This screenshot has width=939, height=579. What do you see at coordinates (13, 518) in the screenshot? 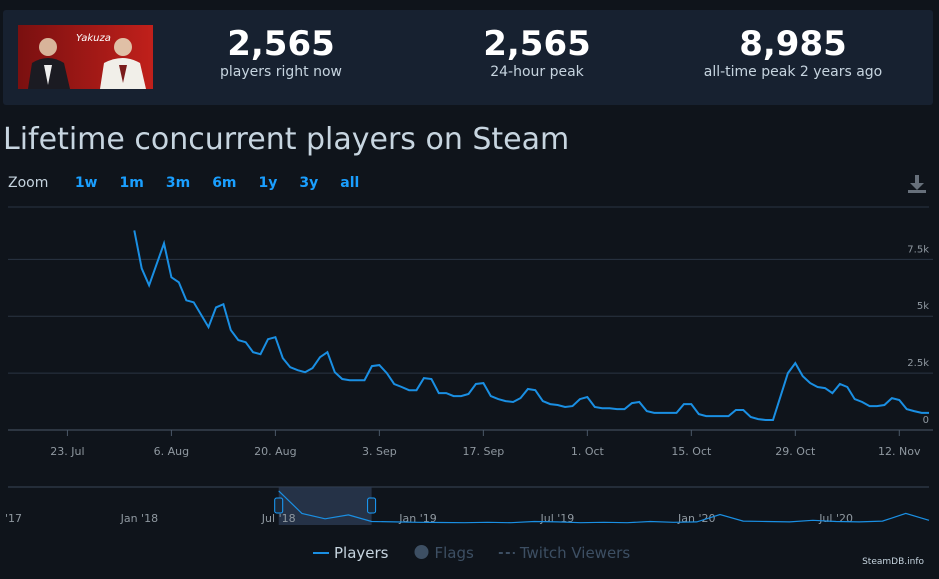
I see `navigator-tick-label: '17` at bounding box center [13, 518].